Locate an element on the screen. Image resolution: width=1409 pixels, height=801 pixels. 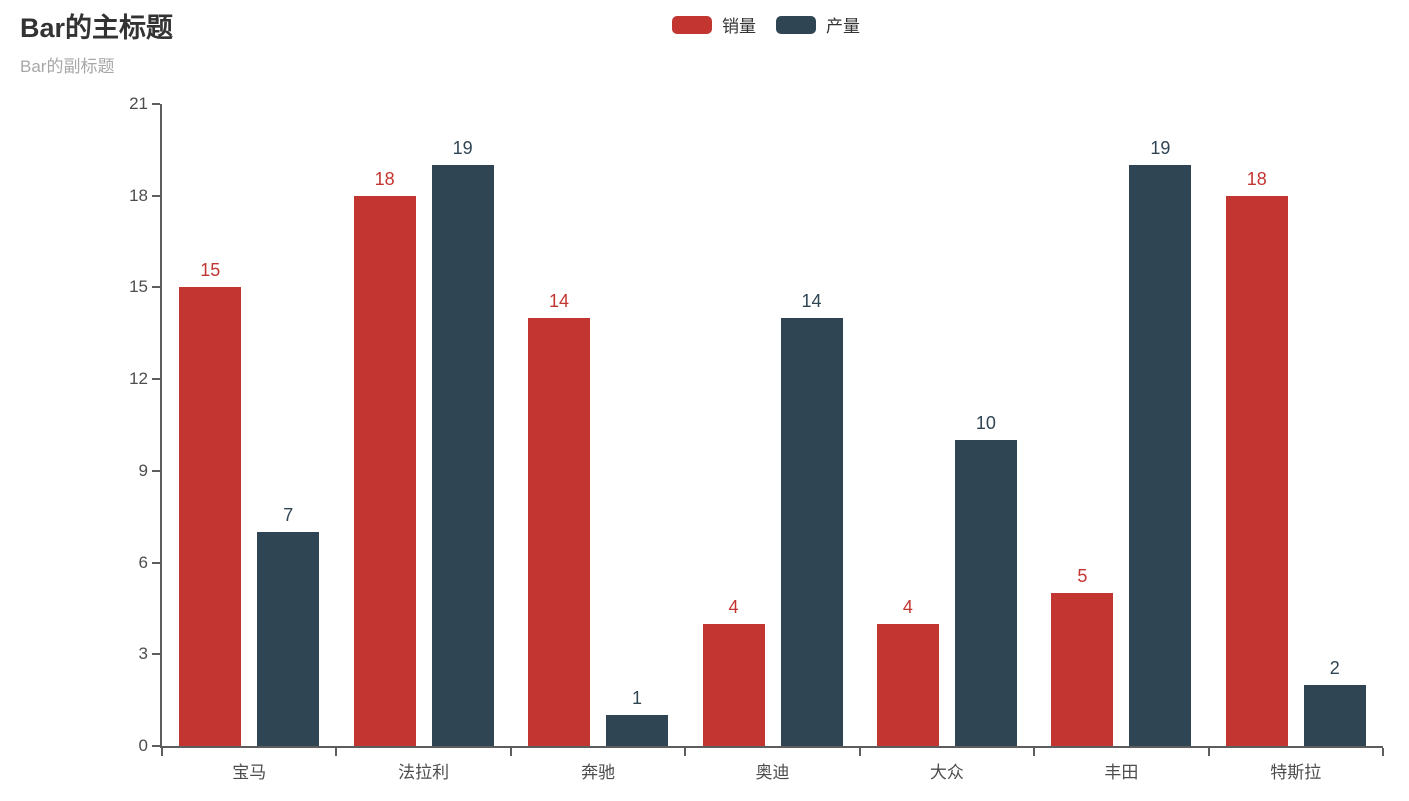
bar-s1-c7 is located at coordinates (1256, 470).